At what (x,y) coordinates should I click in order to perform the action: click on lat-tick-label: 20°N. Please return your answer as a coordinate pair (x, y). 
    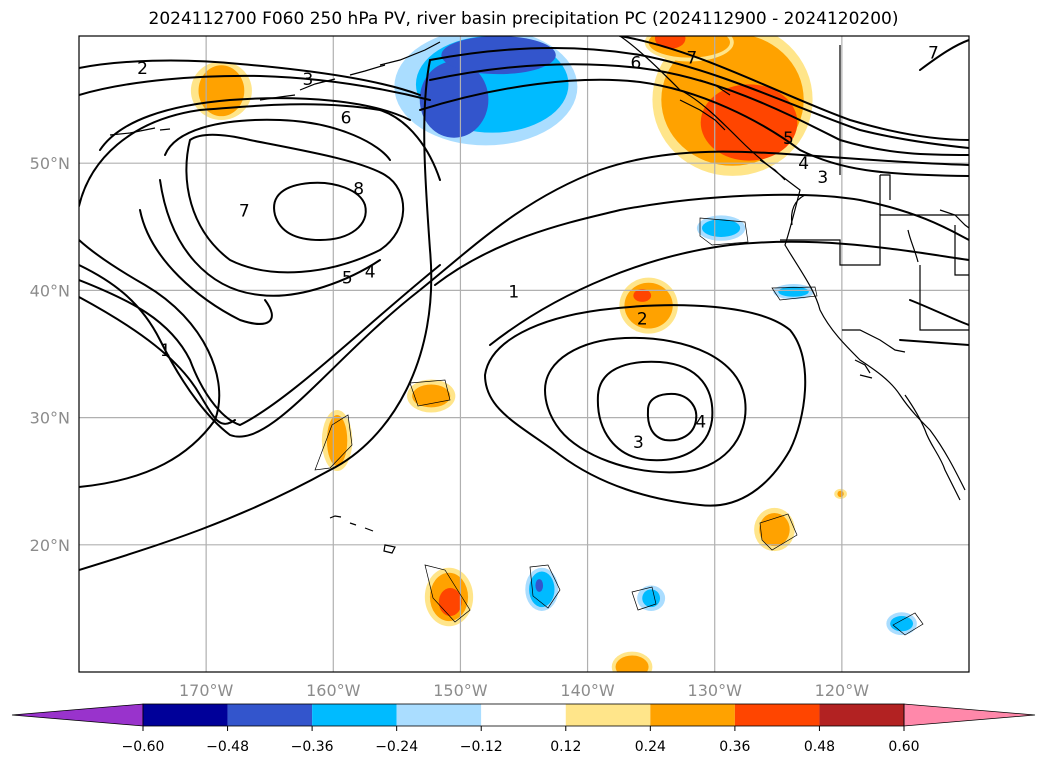
    Looking at the image, I should click on (50, 545).